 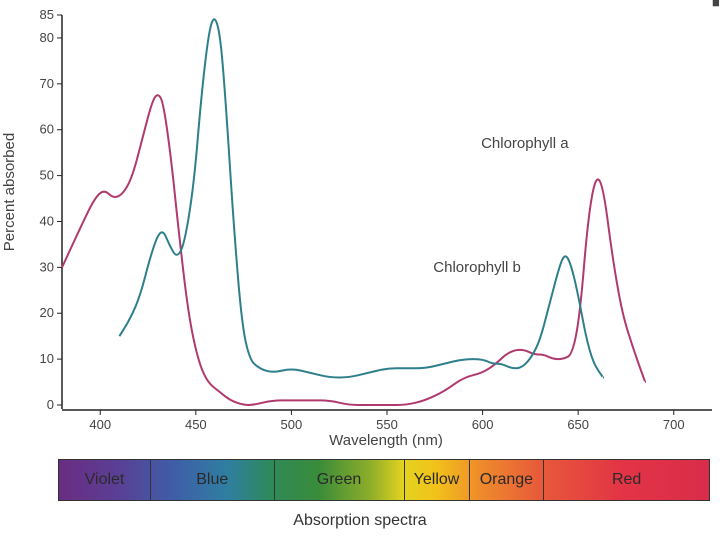 What do you see at coordinates (47, 220) in the screenshot?
I see `y-tick-label: 40` at bounding box center [47, 220].